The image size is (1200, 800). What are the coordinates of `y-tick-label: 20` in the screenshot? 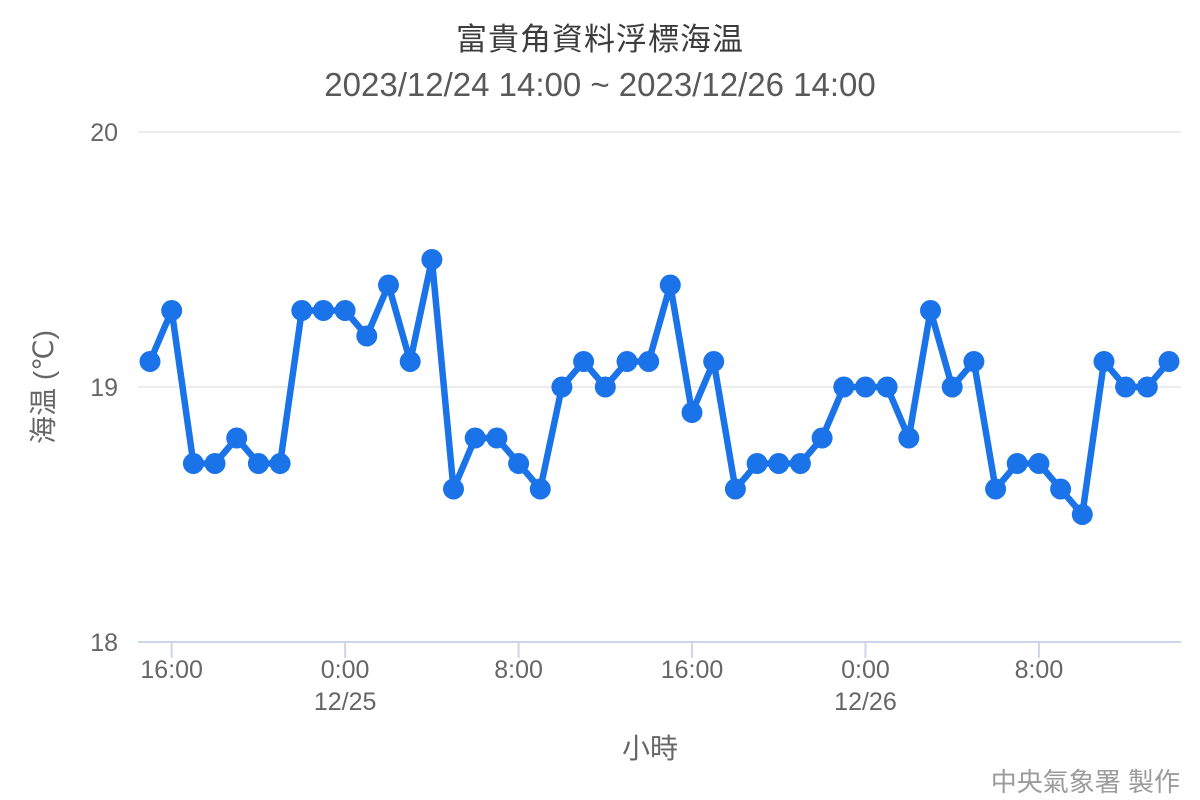 It's located at (104, 133).